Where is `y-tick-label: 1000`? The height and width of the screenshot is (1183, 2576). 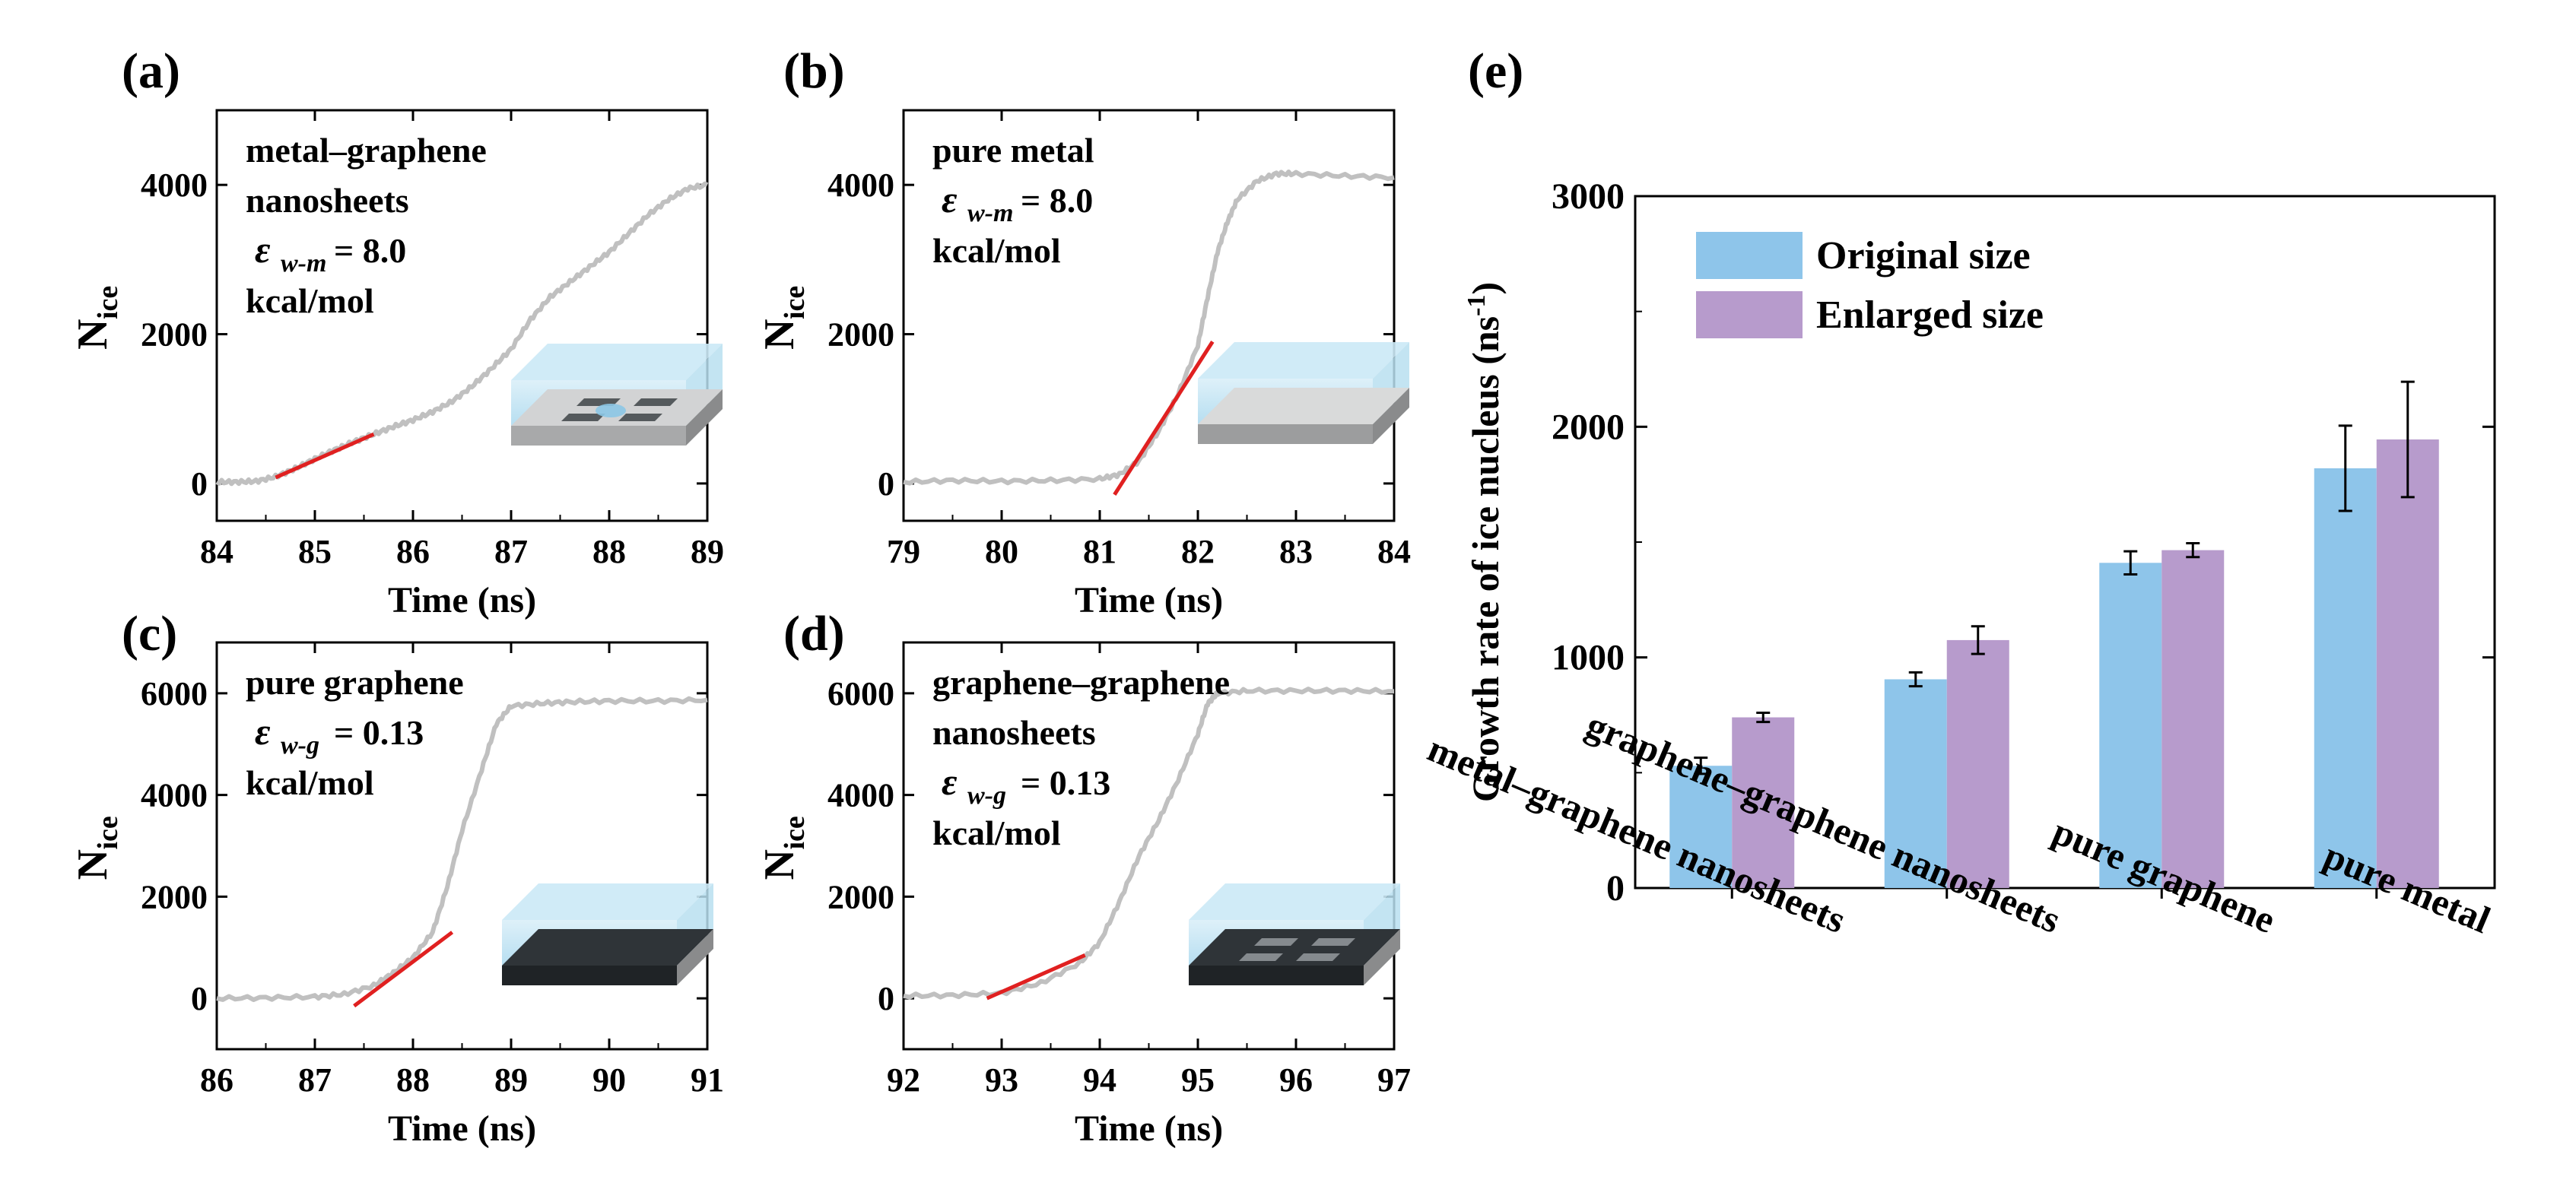
y-tick-label: 1000 is located at coordinates (1588, 658).